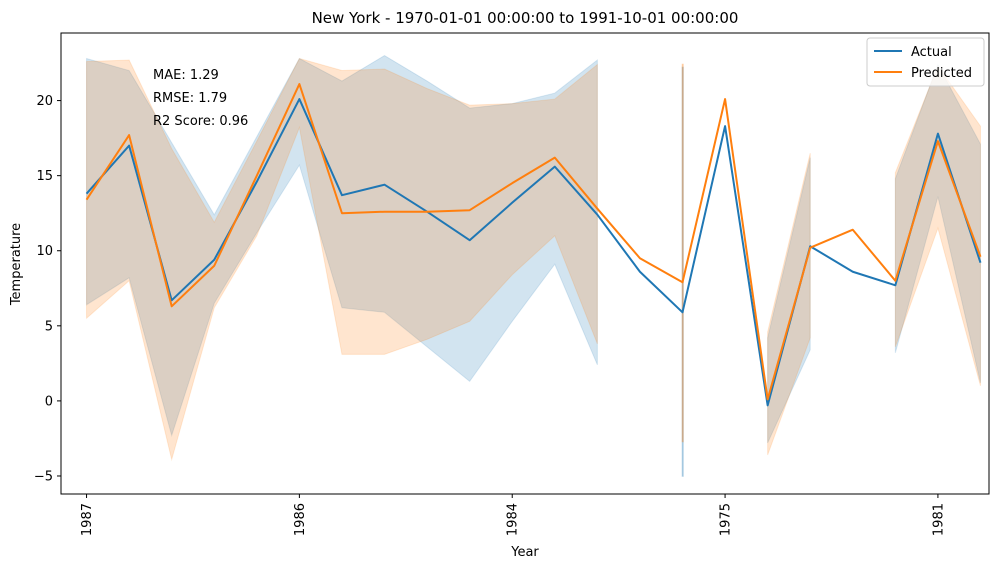 The image size is (999, 569). I want to click on legend-label-predicted: Predicted, so click(941, 73).